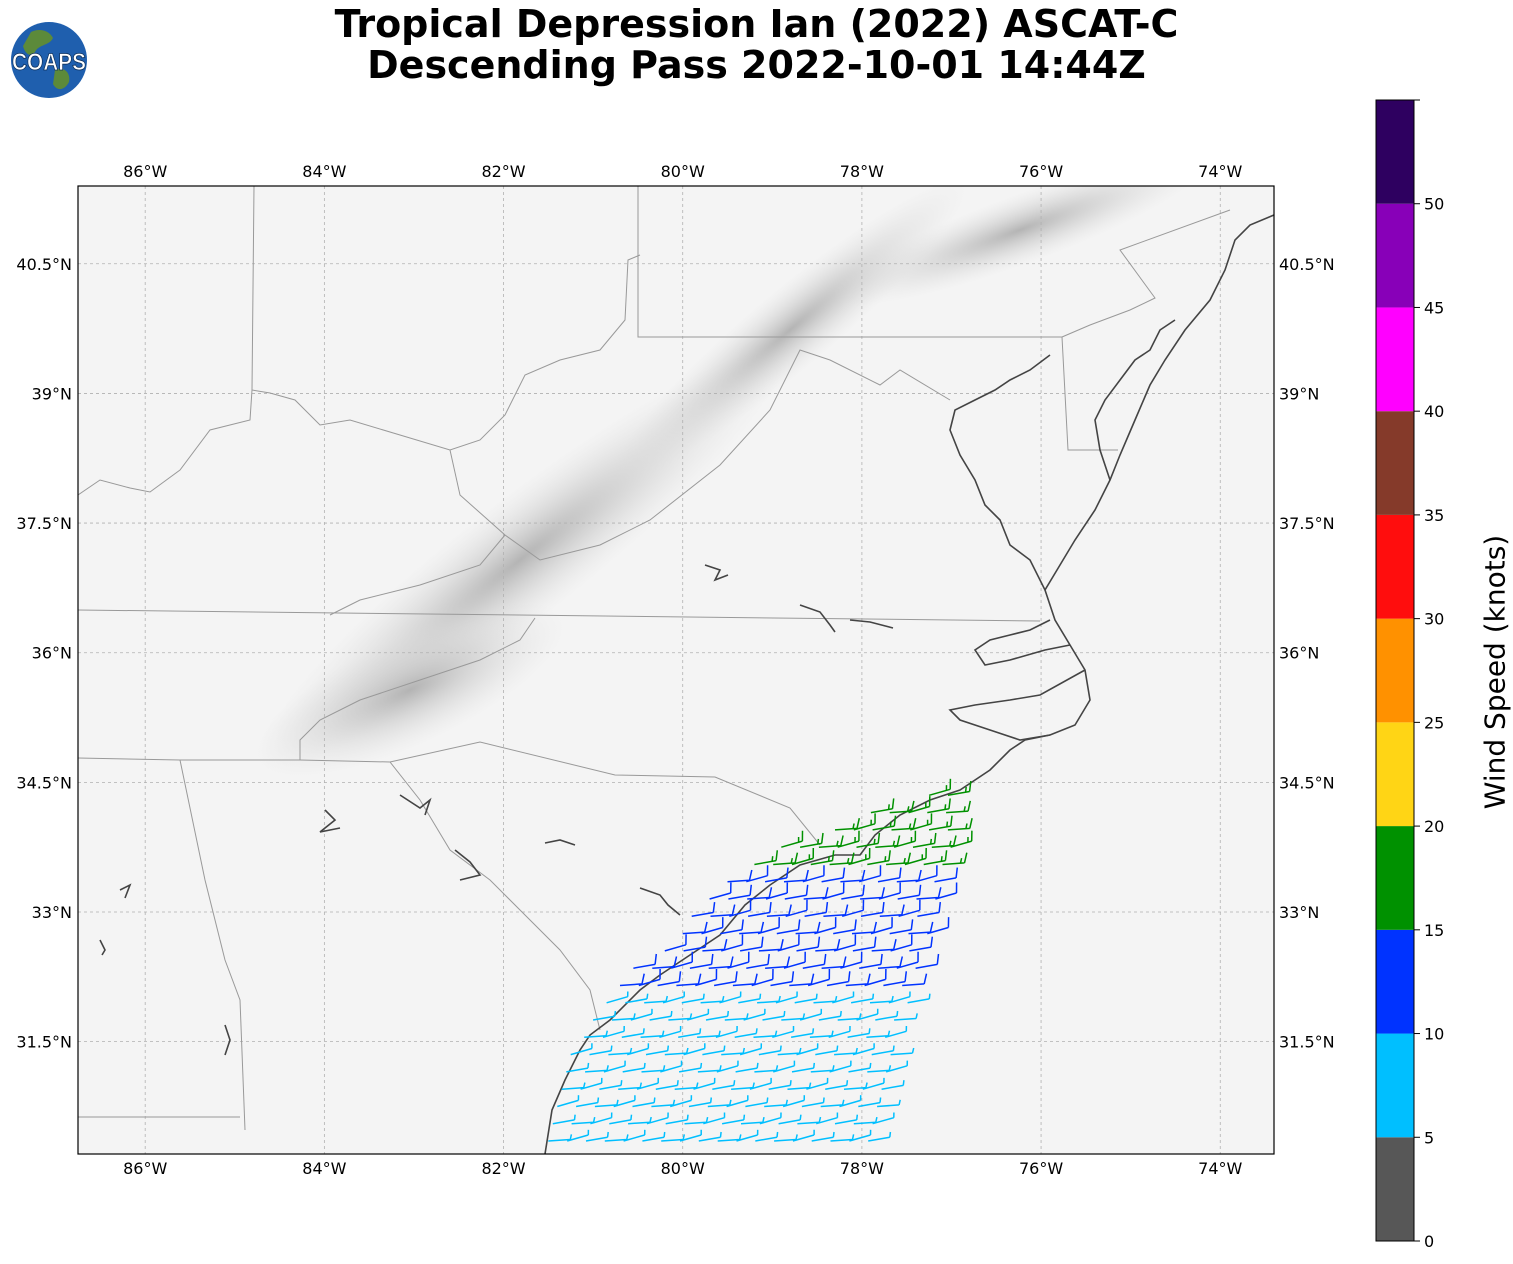 The width and height of the screenshot is (1513, 1264). What do you see at coordinates (1434, 204) in the screenshot?
I see `colorbar-tick-label: 50` at bounding box center [1434, 204].